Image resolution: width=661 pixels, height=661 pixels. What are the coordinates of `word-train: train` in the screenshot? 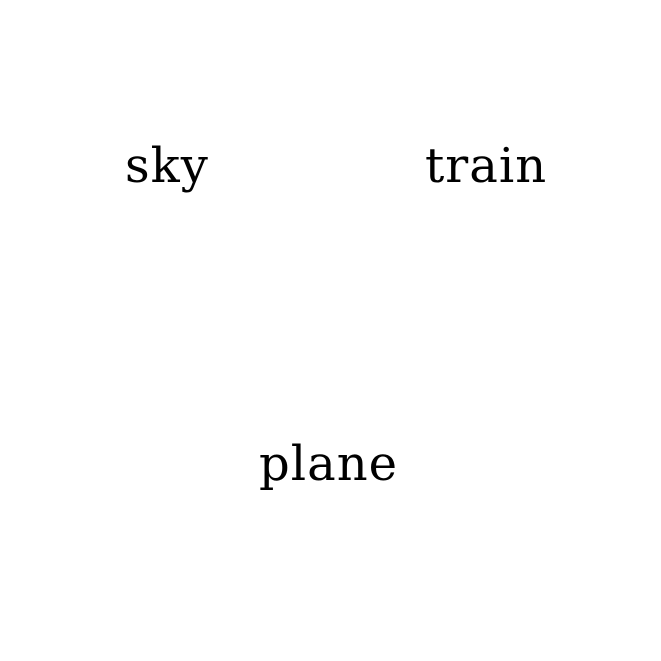 It's located at (486, 166).